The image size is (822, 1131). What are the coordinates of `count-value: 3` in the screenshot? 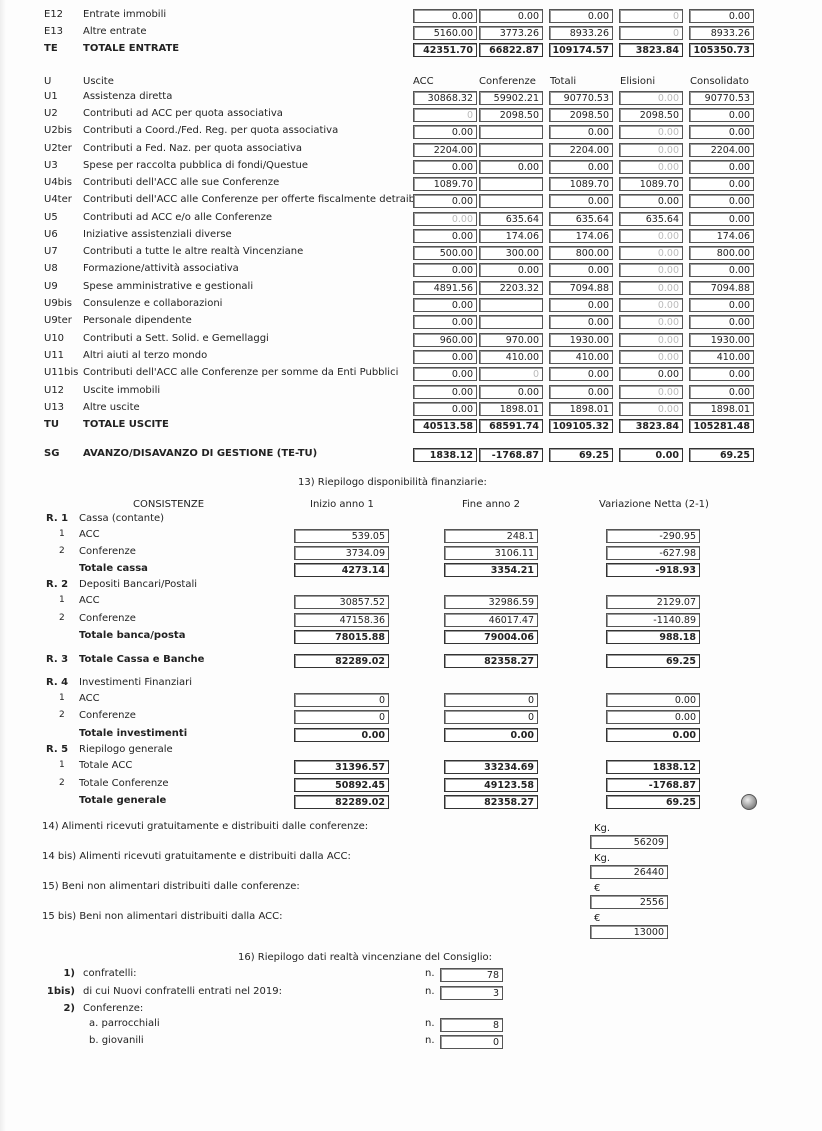 It's located at (471, 993).